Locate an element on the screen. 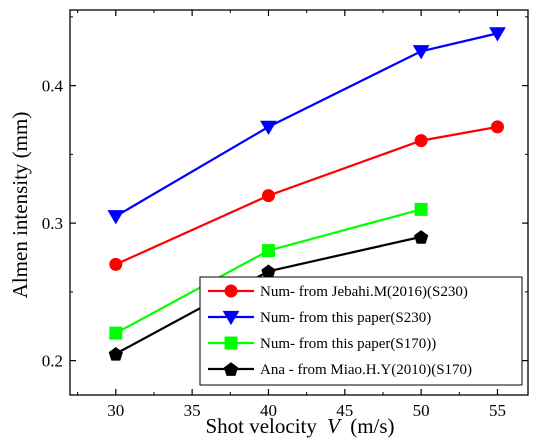  y-tick-label: 0.4 is located at coordinates (53, 86).